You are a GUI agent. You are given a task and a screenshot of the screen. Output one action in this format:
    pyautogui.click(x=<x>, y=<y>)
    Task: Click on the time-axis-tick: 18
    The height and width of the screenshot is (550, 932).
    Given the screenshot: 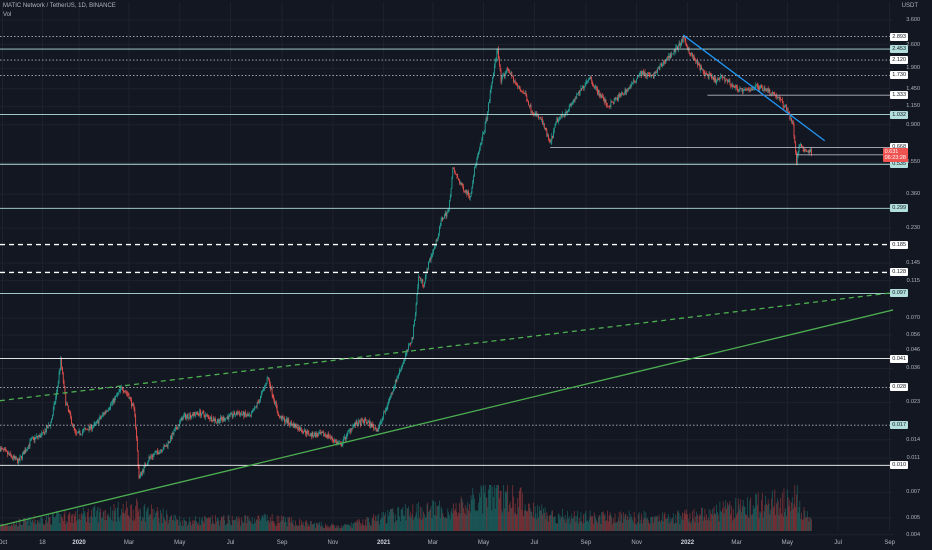 What is the action you would take?
    pyautogui.click(x=42, y=543)
    